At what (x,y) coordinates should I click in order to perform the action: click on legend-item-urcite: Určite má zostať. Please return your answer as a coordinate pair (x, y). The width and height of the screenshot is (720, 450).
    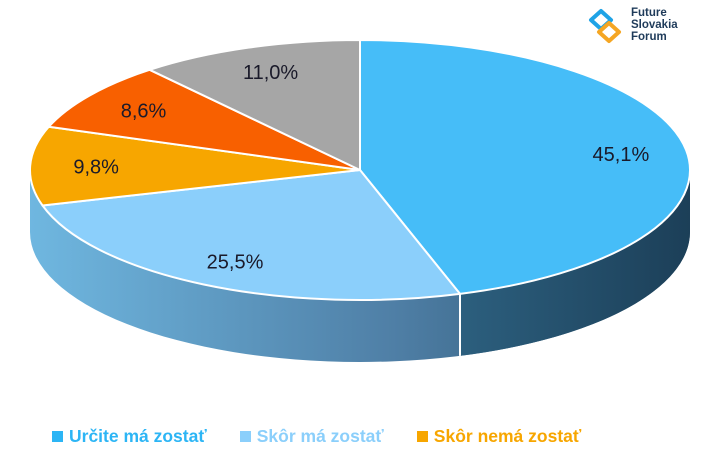
    Looking at the image, I should click on (129, 436).